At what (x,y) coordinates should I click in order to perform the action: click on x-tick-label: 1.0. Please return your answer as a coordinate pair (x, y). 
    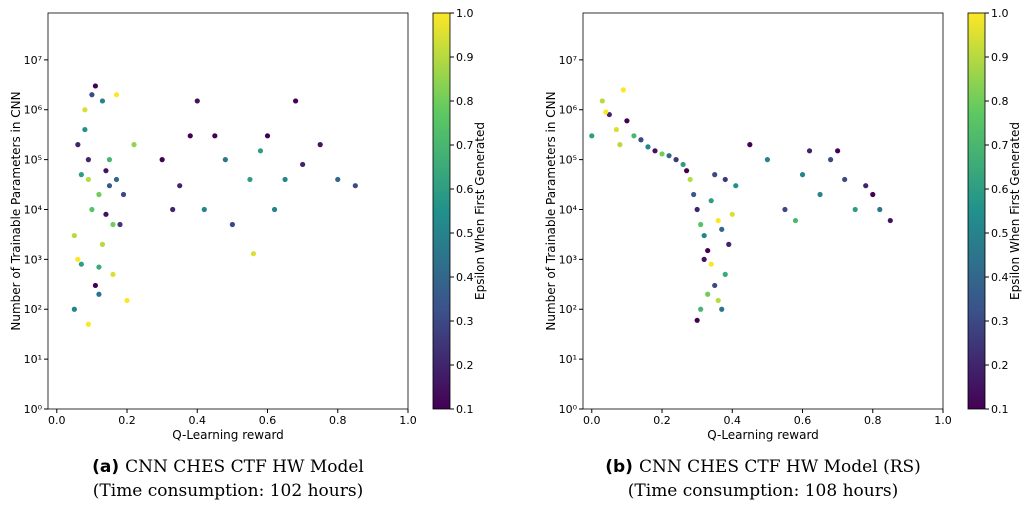
    Looking at the image, I should click on (408, 420).